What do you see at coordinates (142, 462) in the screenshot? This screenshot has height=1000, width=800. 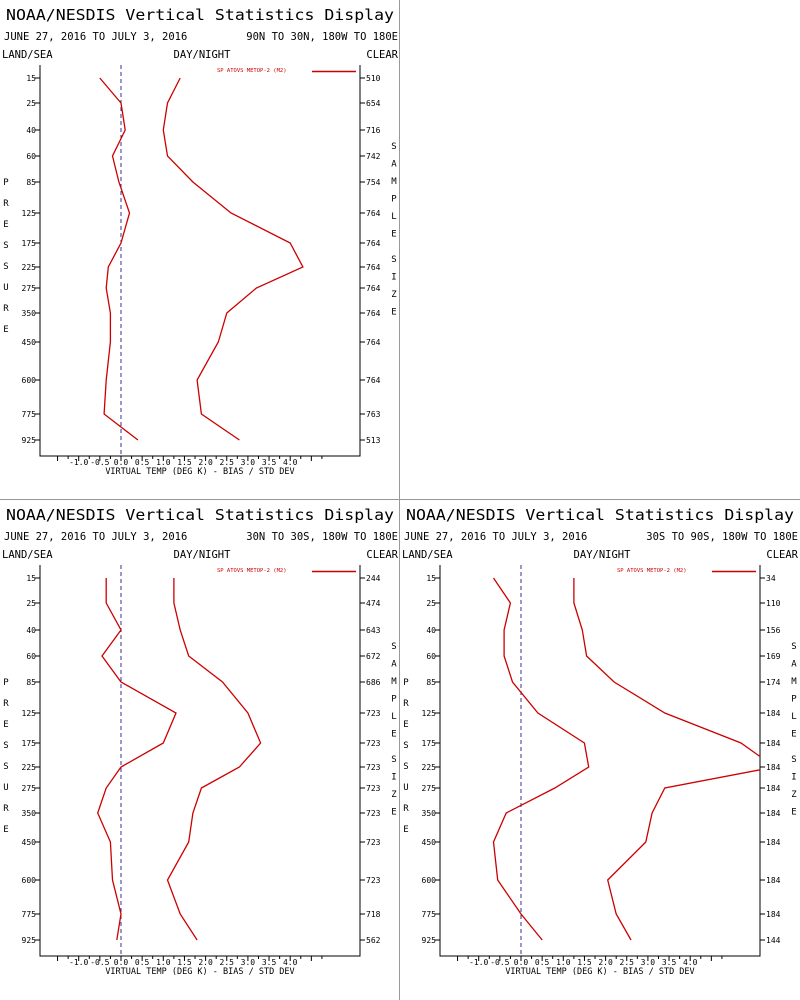 I see `x-tick-label: 0.5` at bounding box center [142, 462].